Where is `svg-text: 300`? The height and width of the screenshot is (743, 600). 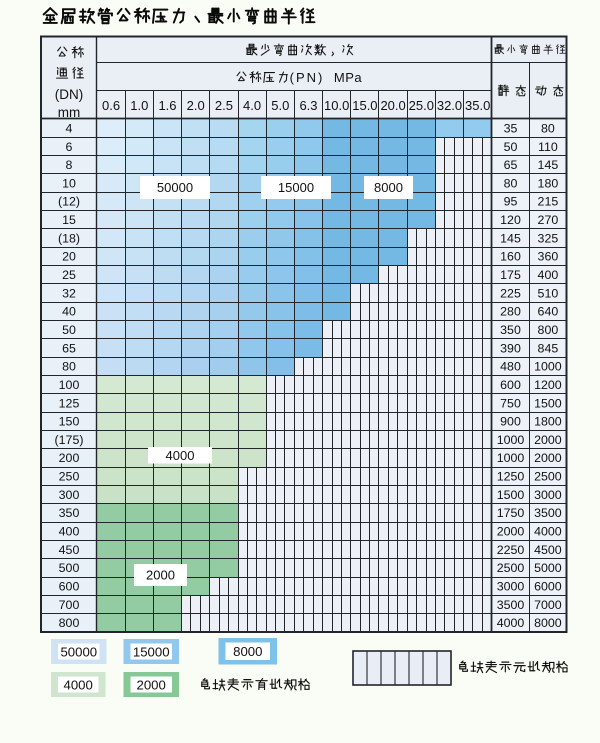 svg-text: 300 is located at coordinates (69, 495).